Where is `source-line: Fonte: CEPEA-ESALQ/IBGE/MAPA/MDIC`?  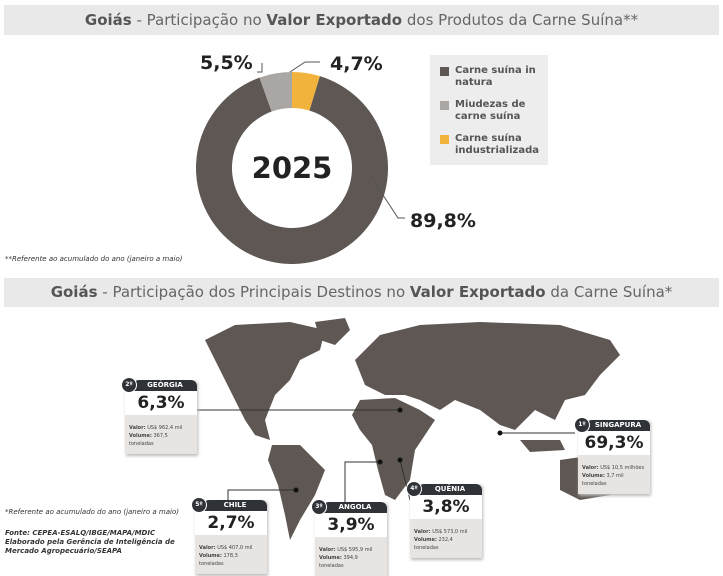
source-line: Fonte: CEPEA-ESALQ/IBGE/MAPA/MDIC is located at coordinates (80, 533).